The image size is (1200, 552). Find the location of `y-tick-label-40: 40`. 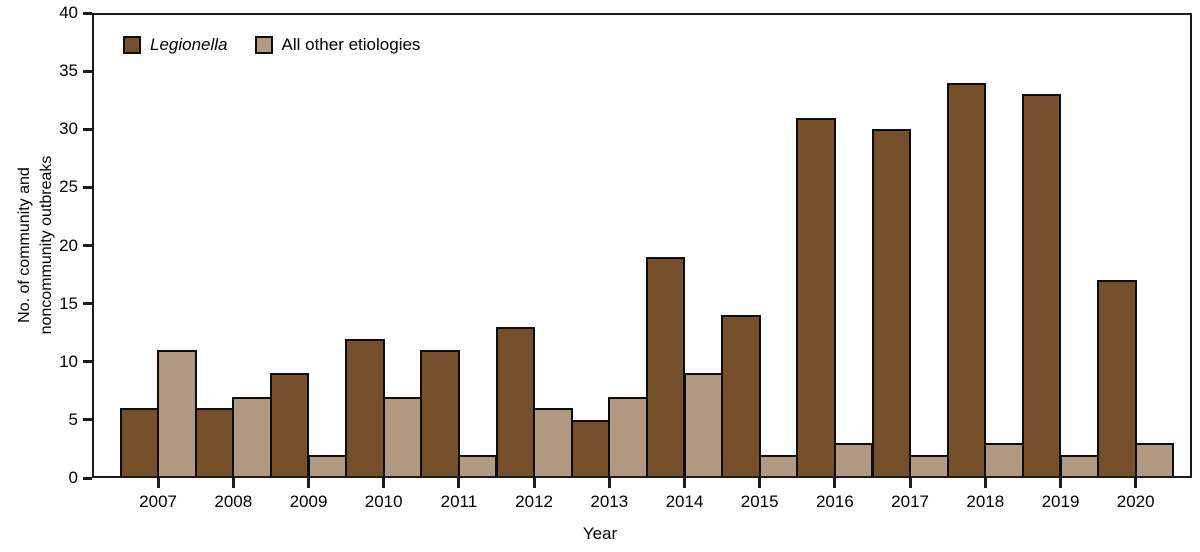

y-tick-label-40: 40 is located at coordinates (68, 12).